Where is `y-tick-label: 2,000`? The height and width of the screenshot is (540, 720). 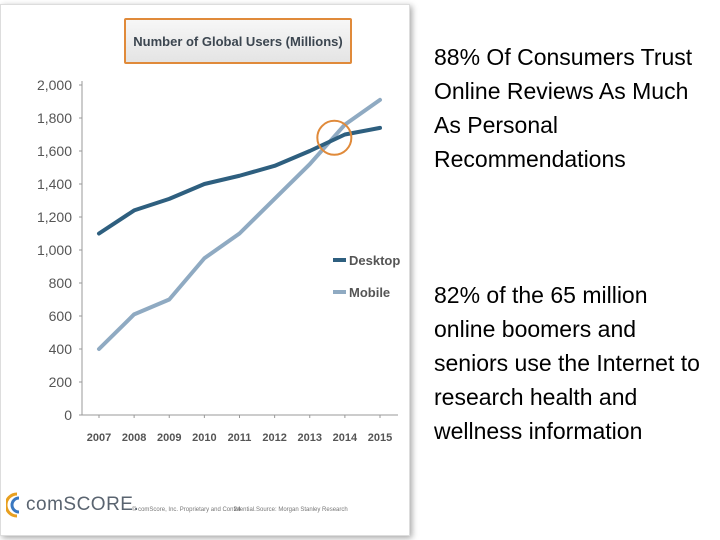
y-tick-label: 2,000 is located at coordinates (54, 85).